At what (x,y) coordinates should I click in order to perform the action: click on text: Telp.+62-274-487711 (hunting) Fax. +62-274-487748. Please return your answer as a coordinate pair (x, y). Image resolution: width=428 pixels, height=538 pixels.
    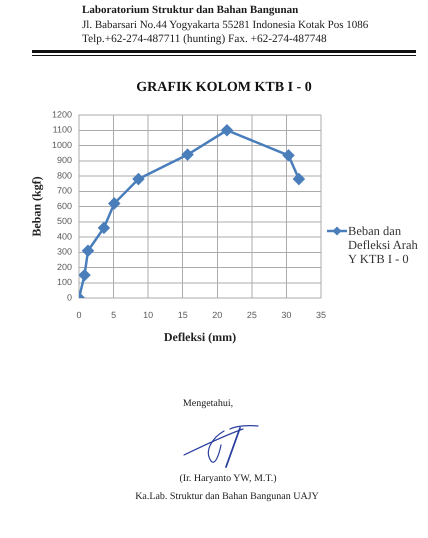
    Looking at the image, I should click on (204, 39).